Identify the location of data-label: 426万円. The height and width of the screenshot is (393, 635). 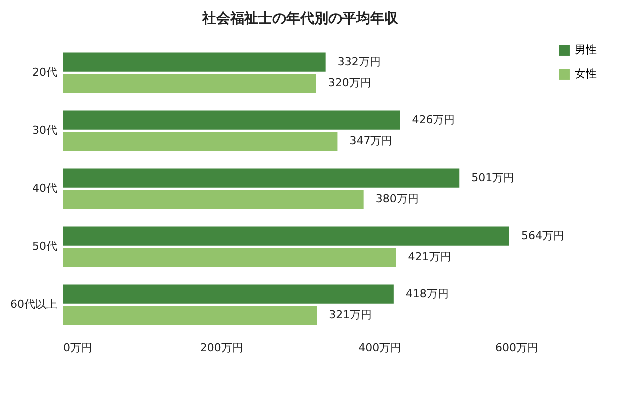
(434, 119).